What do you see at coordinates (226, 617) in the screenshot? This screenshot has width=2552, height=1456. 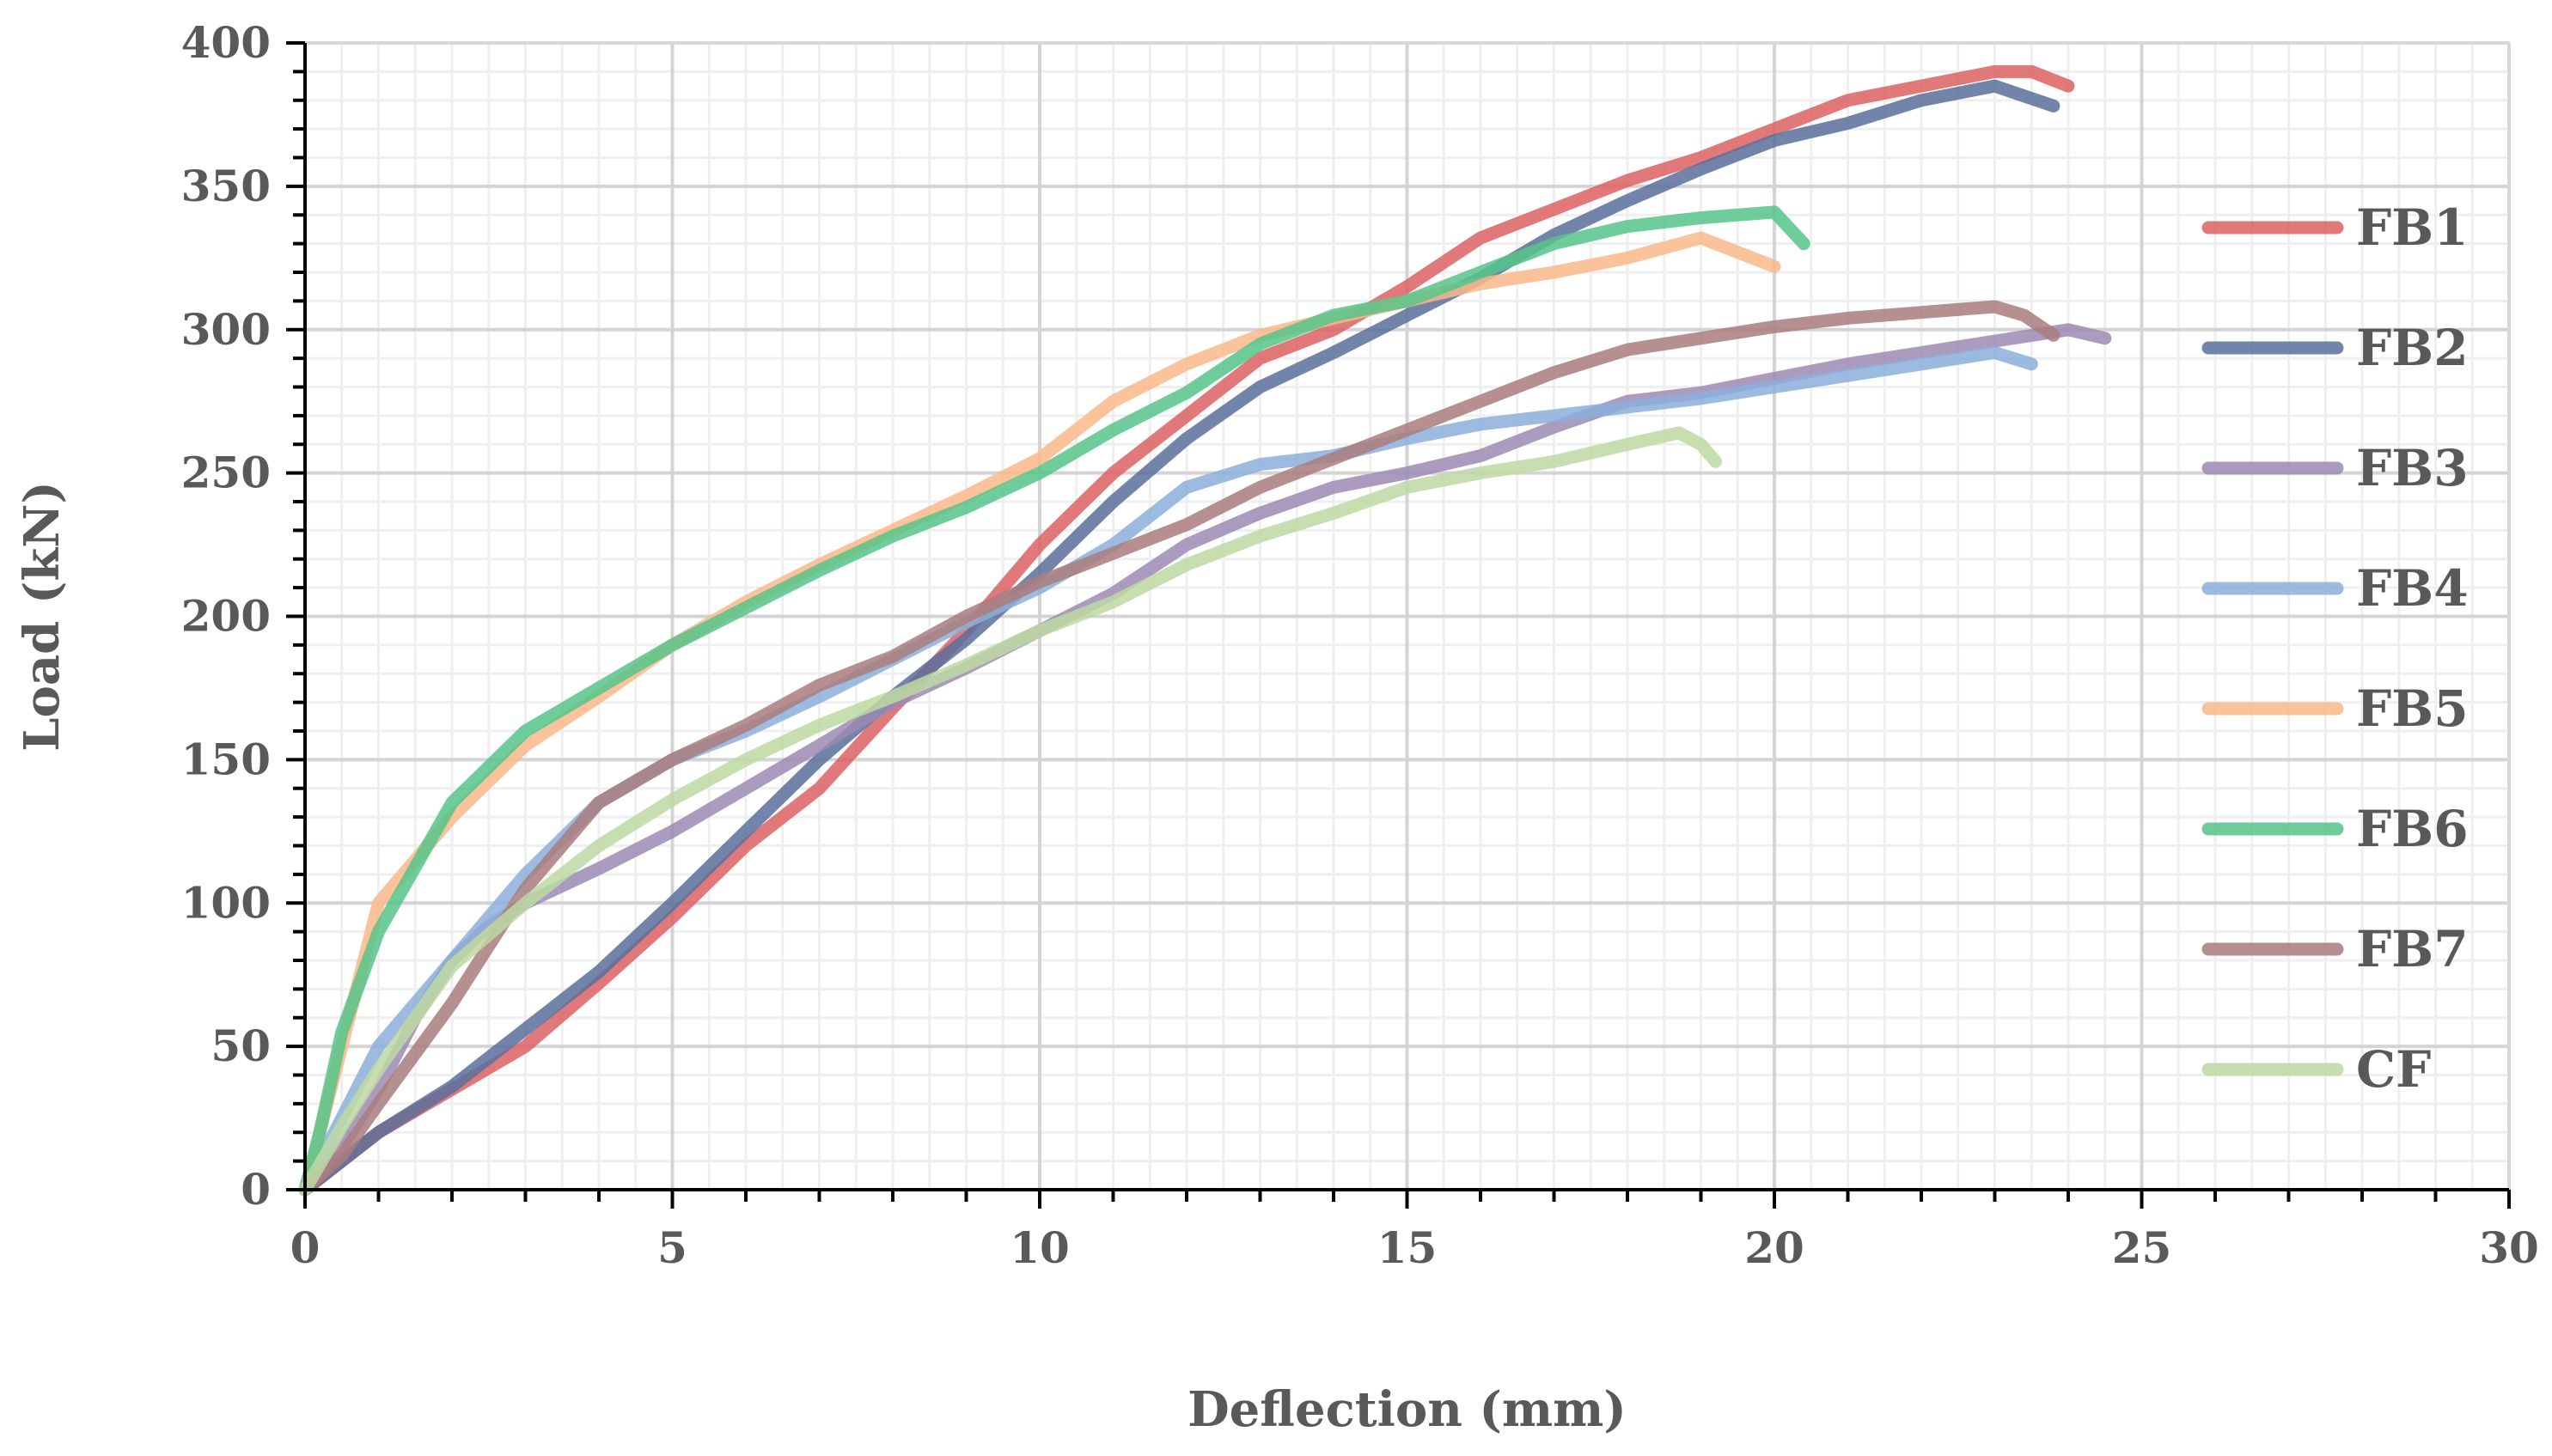 I see `y-tick-label: 200` at bounding box center [226, 617].